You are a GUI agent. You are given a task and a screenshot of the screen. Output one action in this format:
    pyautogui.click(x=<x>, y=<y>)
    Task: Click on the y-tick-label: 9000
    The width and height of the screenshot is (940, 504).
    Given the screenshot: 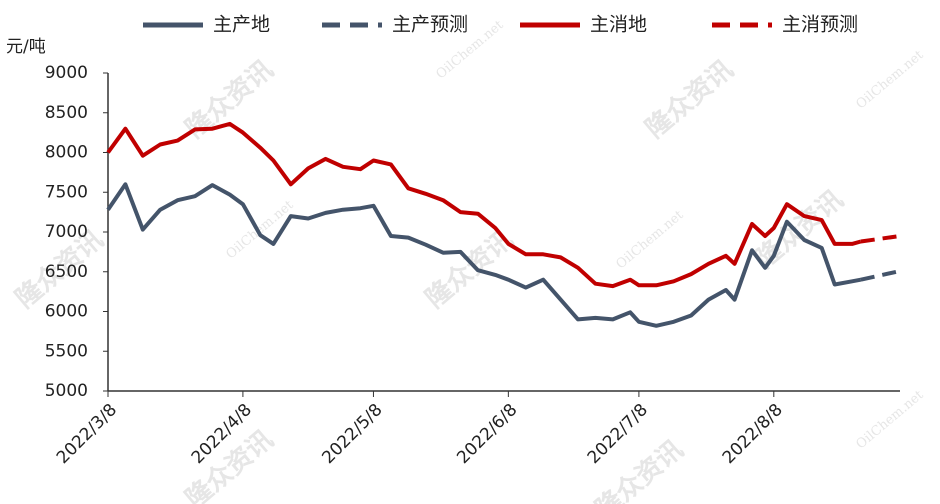 What is the action you would take?
    pyautogui.click(x=66, y=73)
    